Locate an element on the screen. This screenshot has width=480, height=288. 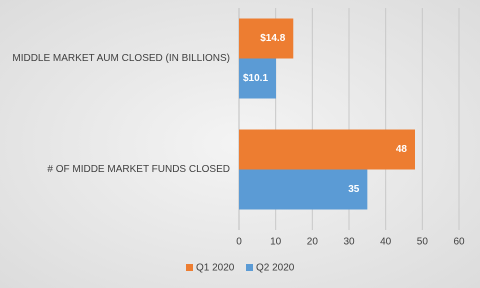
category-label: # OF MIDDE MARKET FUNDS CLOSED is located at coordinates (138, 169).